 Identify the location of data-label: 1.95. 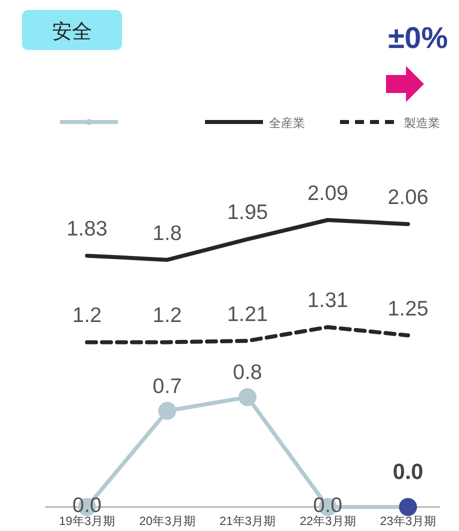
(247, 212).